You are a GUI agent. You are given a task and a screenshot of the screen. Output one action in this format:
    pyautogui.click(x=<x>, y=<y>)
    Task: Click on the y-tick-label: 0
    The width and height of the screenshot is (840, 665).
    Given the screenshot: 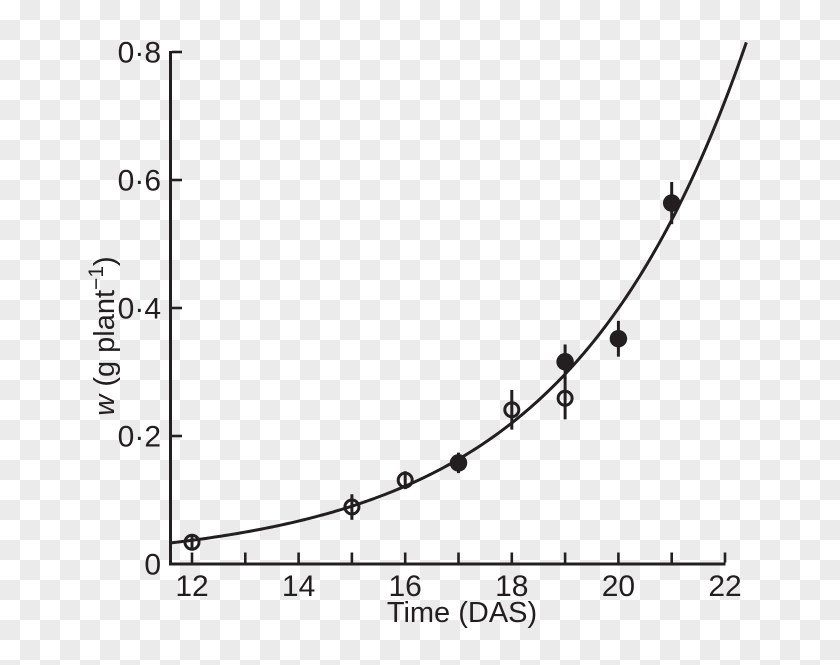 What is the action you would take?
    pyautogui.click(x=152, y=565)
    